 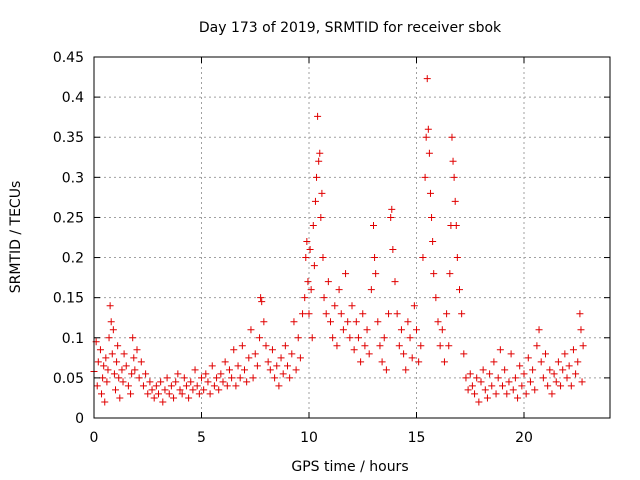 I want to click on y-tick-label: 0.45, so click(x=68, y=58).